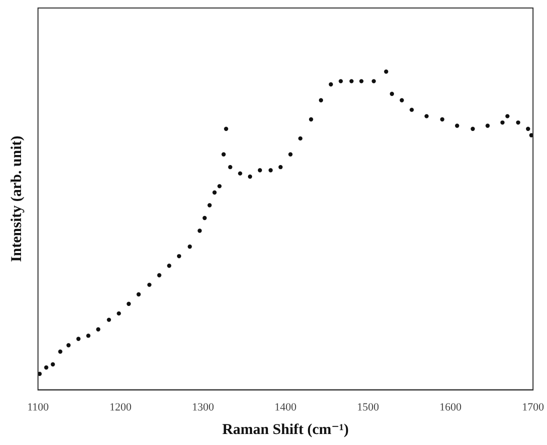  Describe the element at coordinates (533, 407) in the screenshot. I see `x-tick-label: 1700` at that location.